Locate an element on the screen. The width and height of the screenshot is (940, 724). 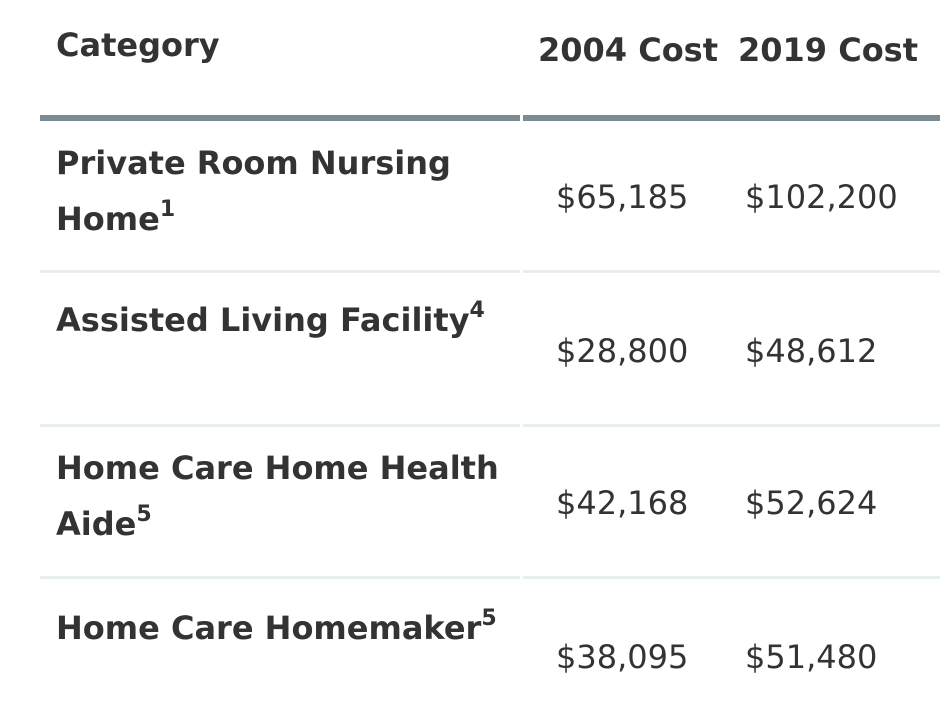
row-2019-cost: $102,200 is located at coordinates (821, 197).